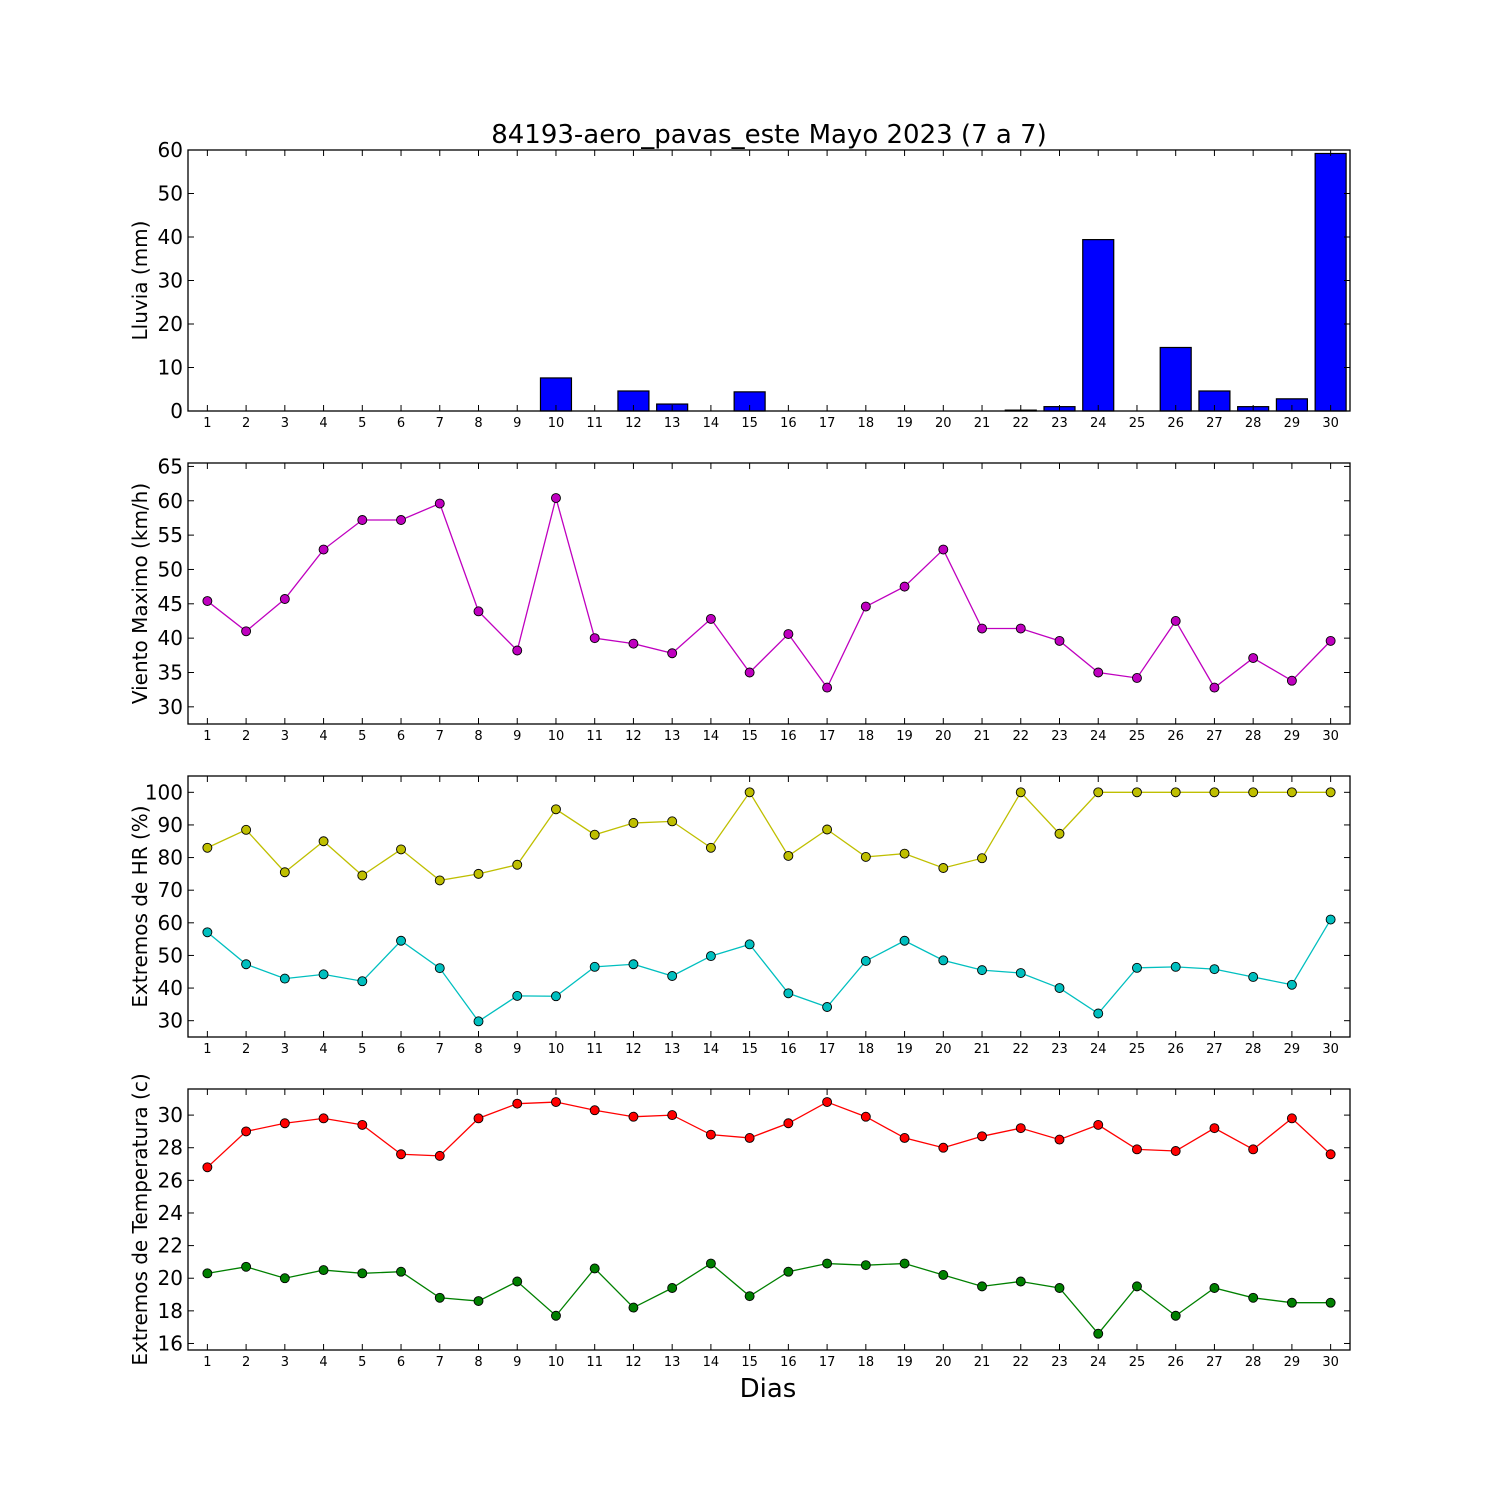 The image size is (1500, 1504). What do you see at coordinates (164, 792) in the screenshot?
I see `y-tick-label: 100` at bounding box center [164, 792].